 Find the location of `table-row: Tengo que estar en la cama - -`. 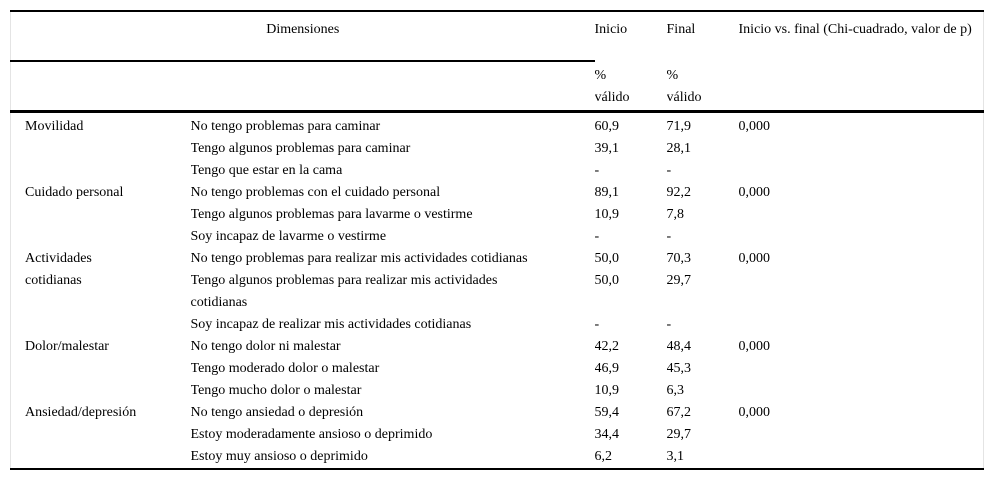

table-row: Tengo que estar en la cama - - is located at coordinates (497, 171).